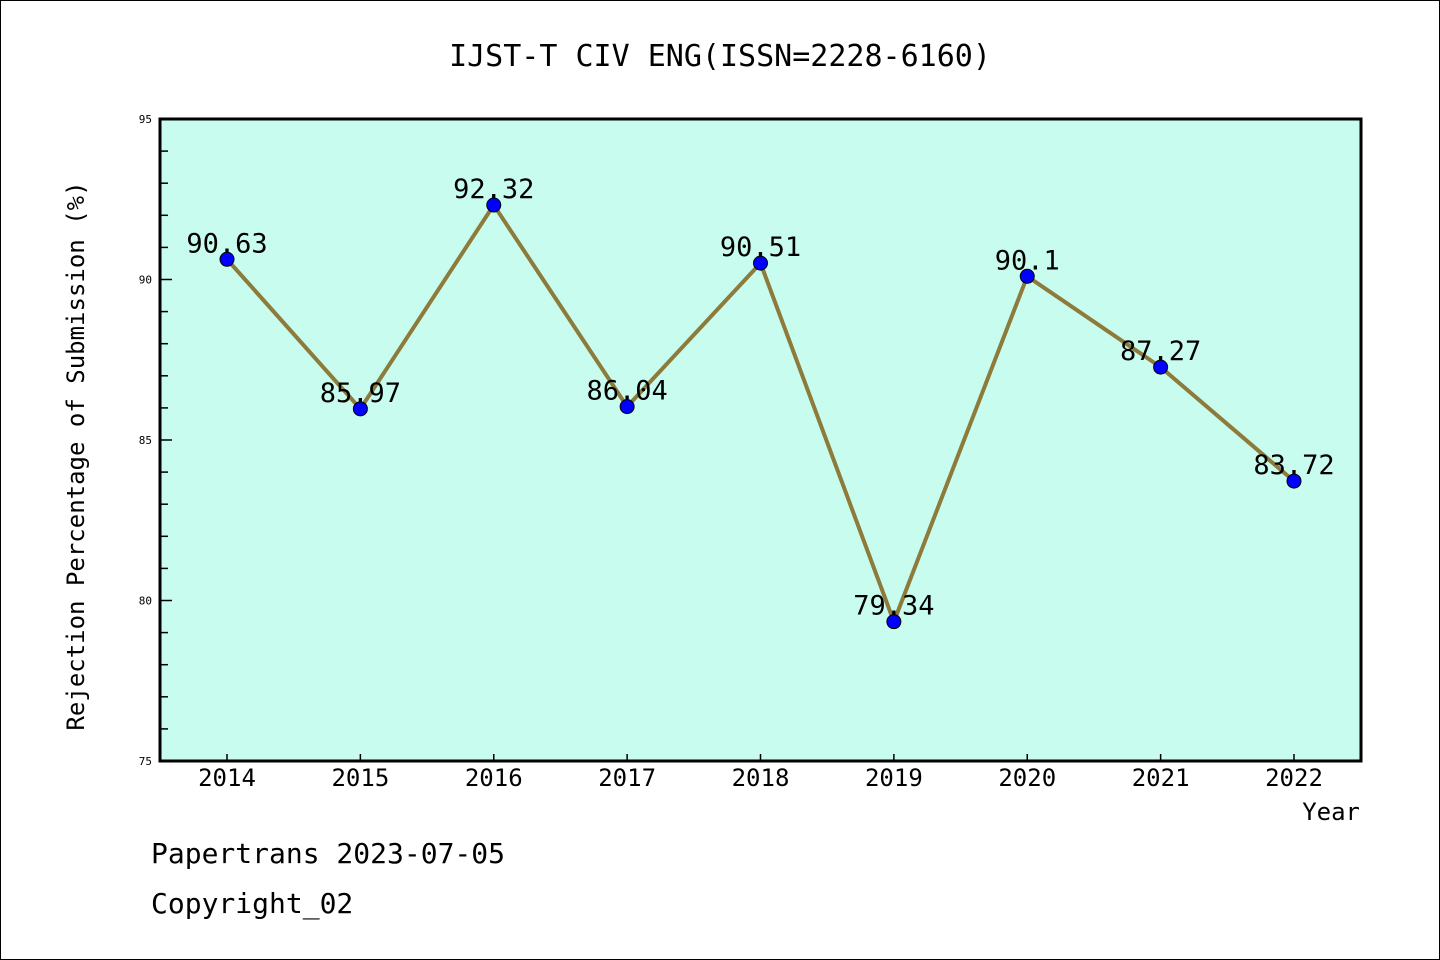 Image resolution: width=1440 pixels, height=960 pixels. I want to click on x-tick-label: 2014, so click(227, 778).